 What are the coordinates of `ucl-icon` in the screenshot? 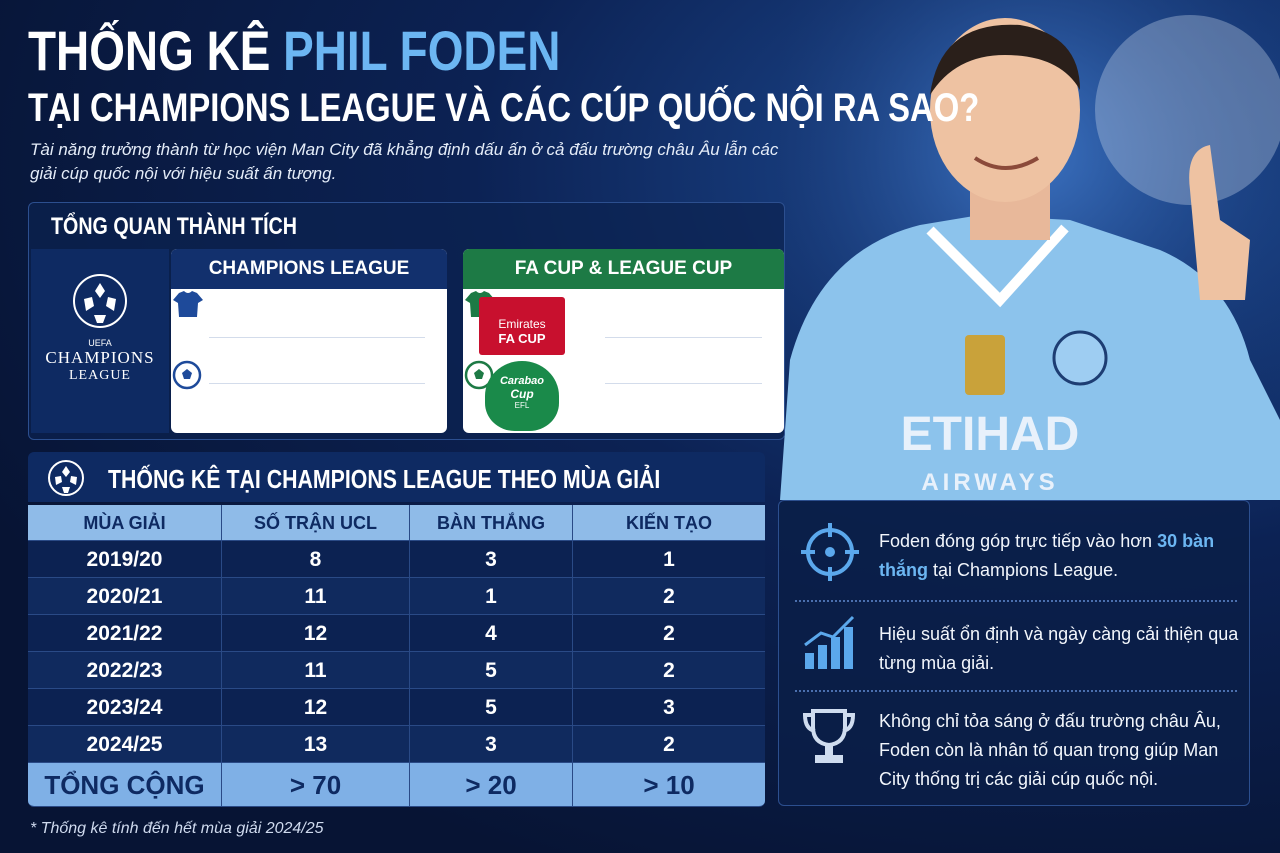 It's located at (66, 478).